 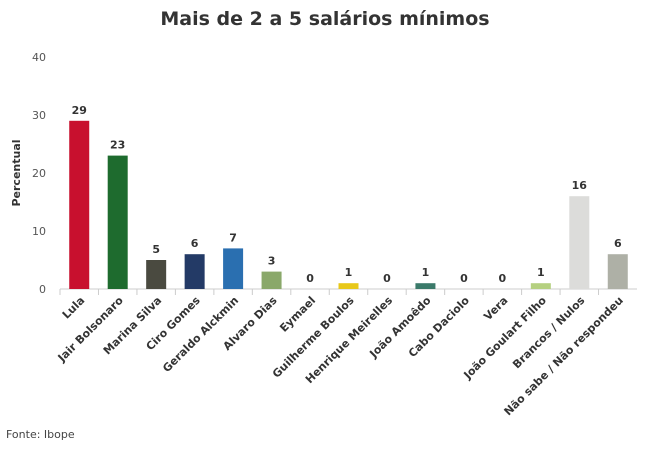 What do you see at coordinates (495, 308) in the screenshot?
I see `x-tick-label: Vera` at bounding box center [495, 308].